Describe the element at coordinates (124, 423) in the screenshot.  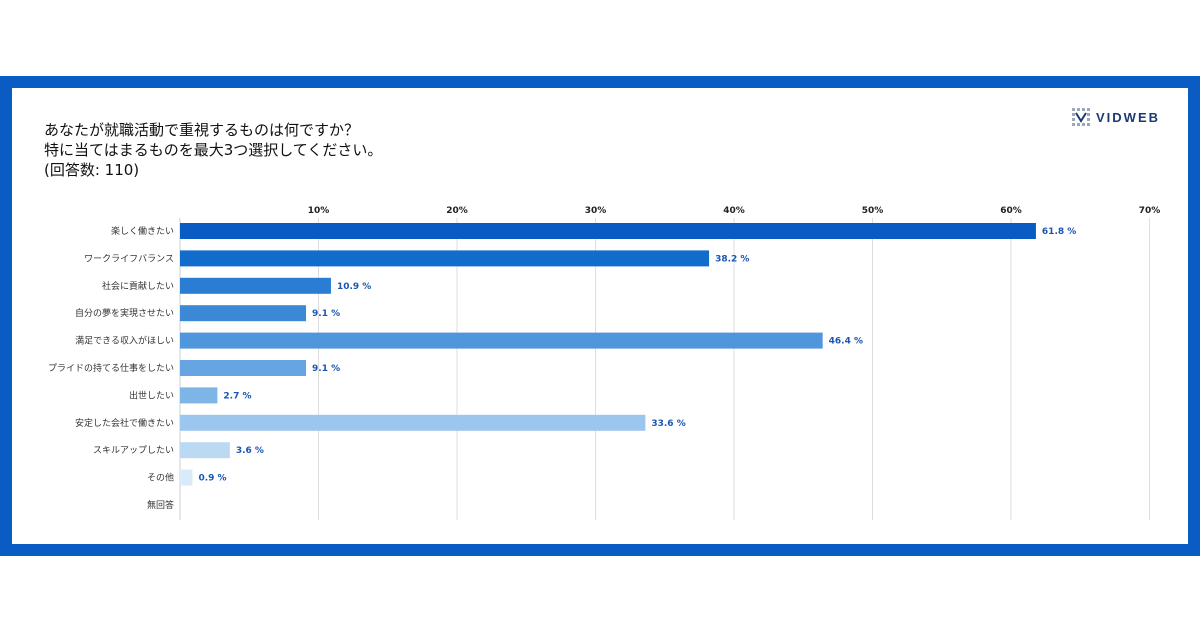
I see `category-label: 安定した会社で働きたい` at that location.